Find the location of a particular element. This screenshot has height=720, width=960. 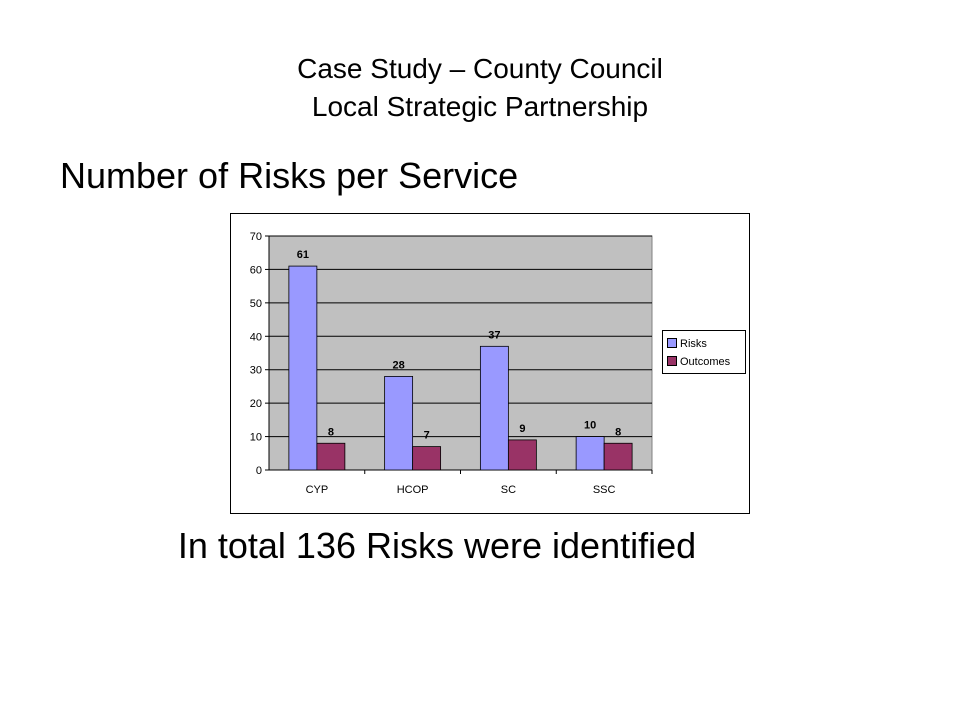

x-tick-label: HCOP is located at coordinates (413, 490).